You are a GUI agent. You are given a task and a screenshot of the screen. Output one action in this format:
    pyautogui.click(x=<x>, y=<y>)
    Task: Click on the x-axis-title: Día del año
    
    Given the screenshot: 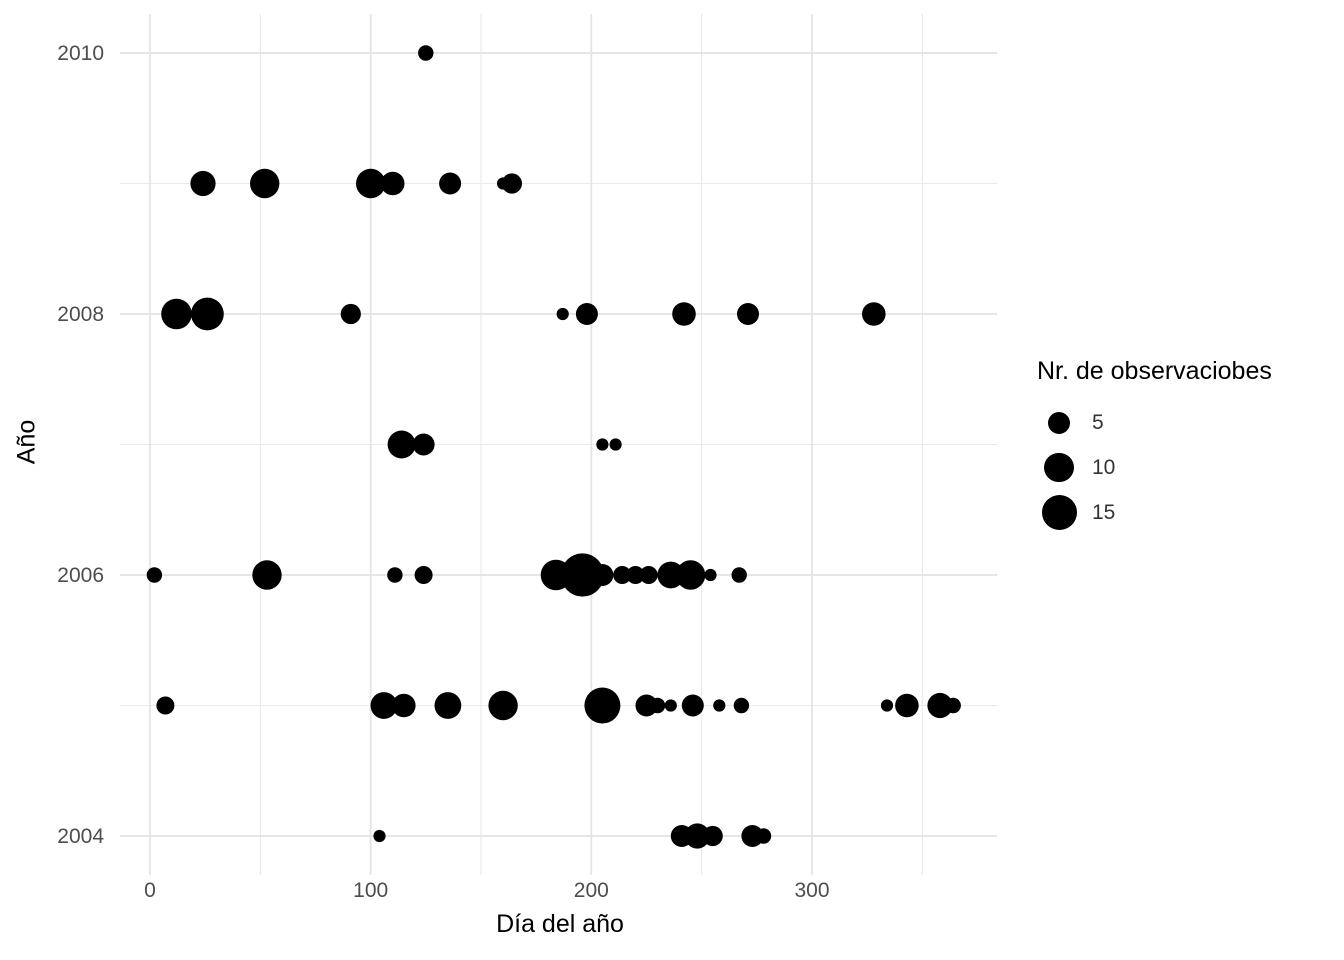 What is the action you would take?
    pyautogui.click(x=560, y=924)
    